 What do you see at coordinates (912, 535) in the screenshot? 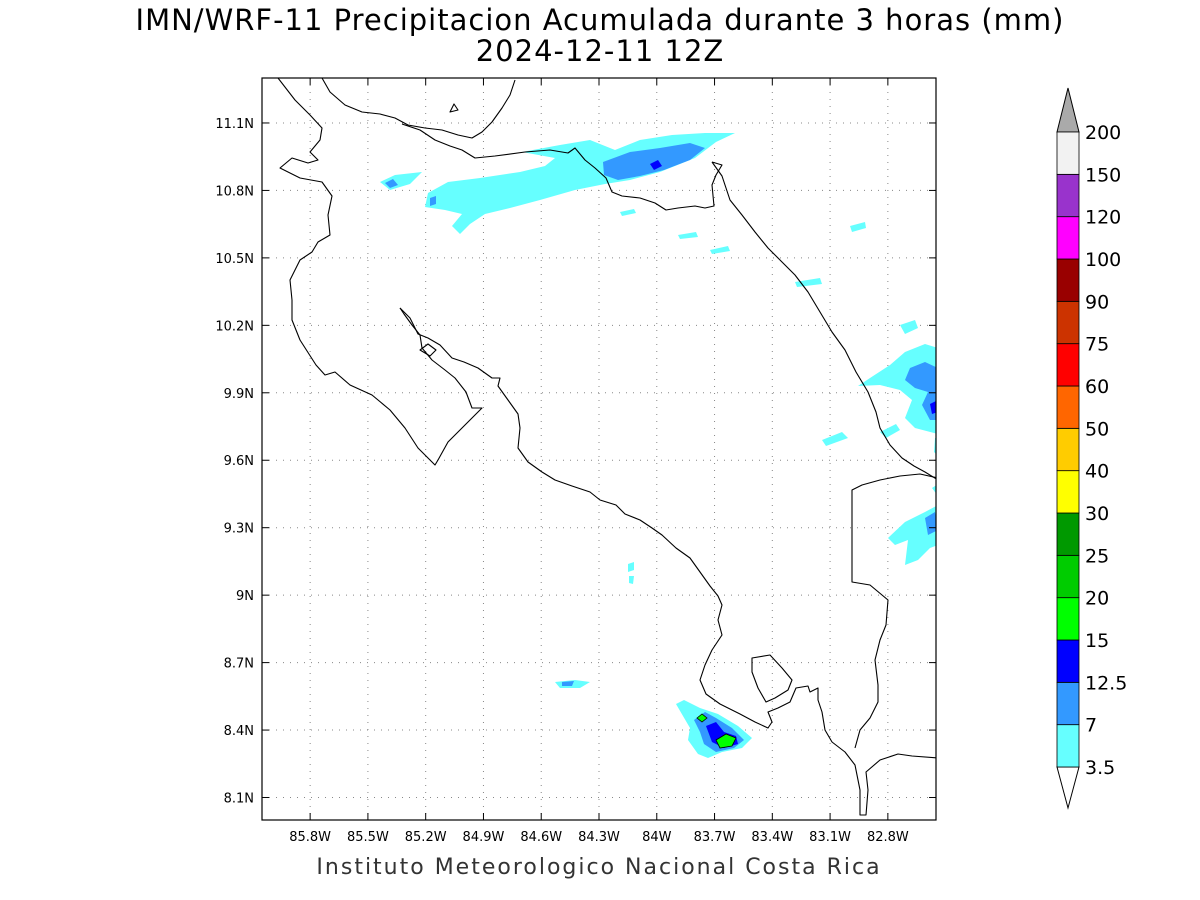
I see `precip-area-caribbean-south` at bounding box center [912, 535].